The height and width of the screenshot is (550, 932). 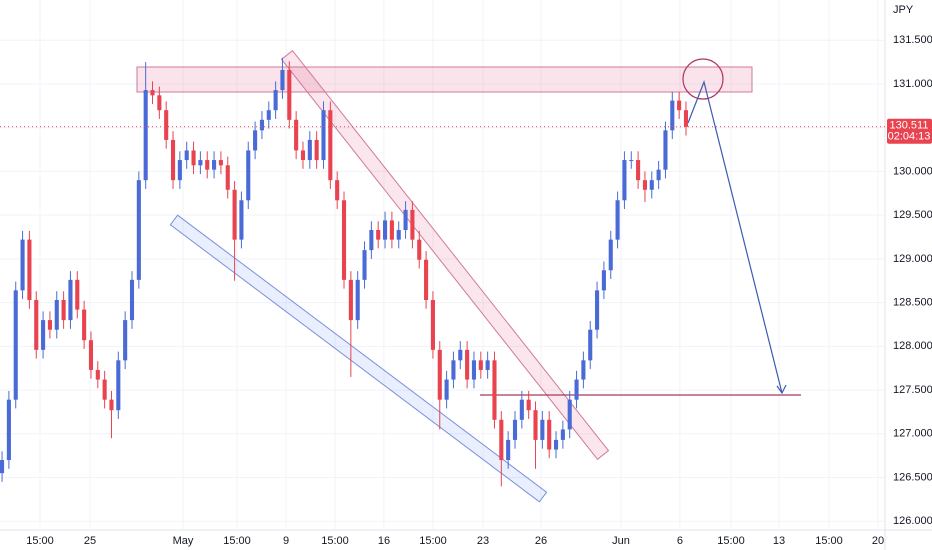 I want to click on last-price-box, so click(x=909, y=131).